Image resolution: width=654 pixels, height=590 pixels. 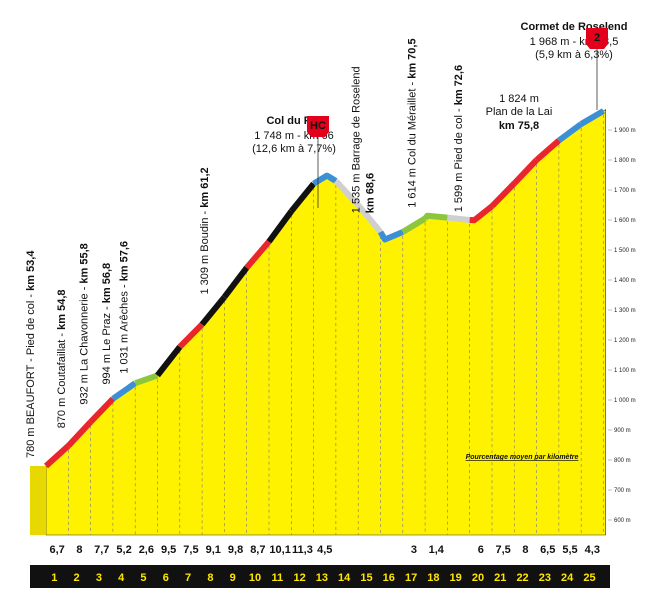 I want to click on gradient-label: 6,7, so click(x=57, y=550).